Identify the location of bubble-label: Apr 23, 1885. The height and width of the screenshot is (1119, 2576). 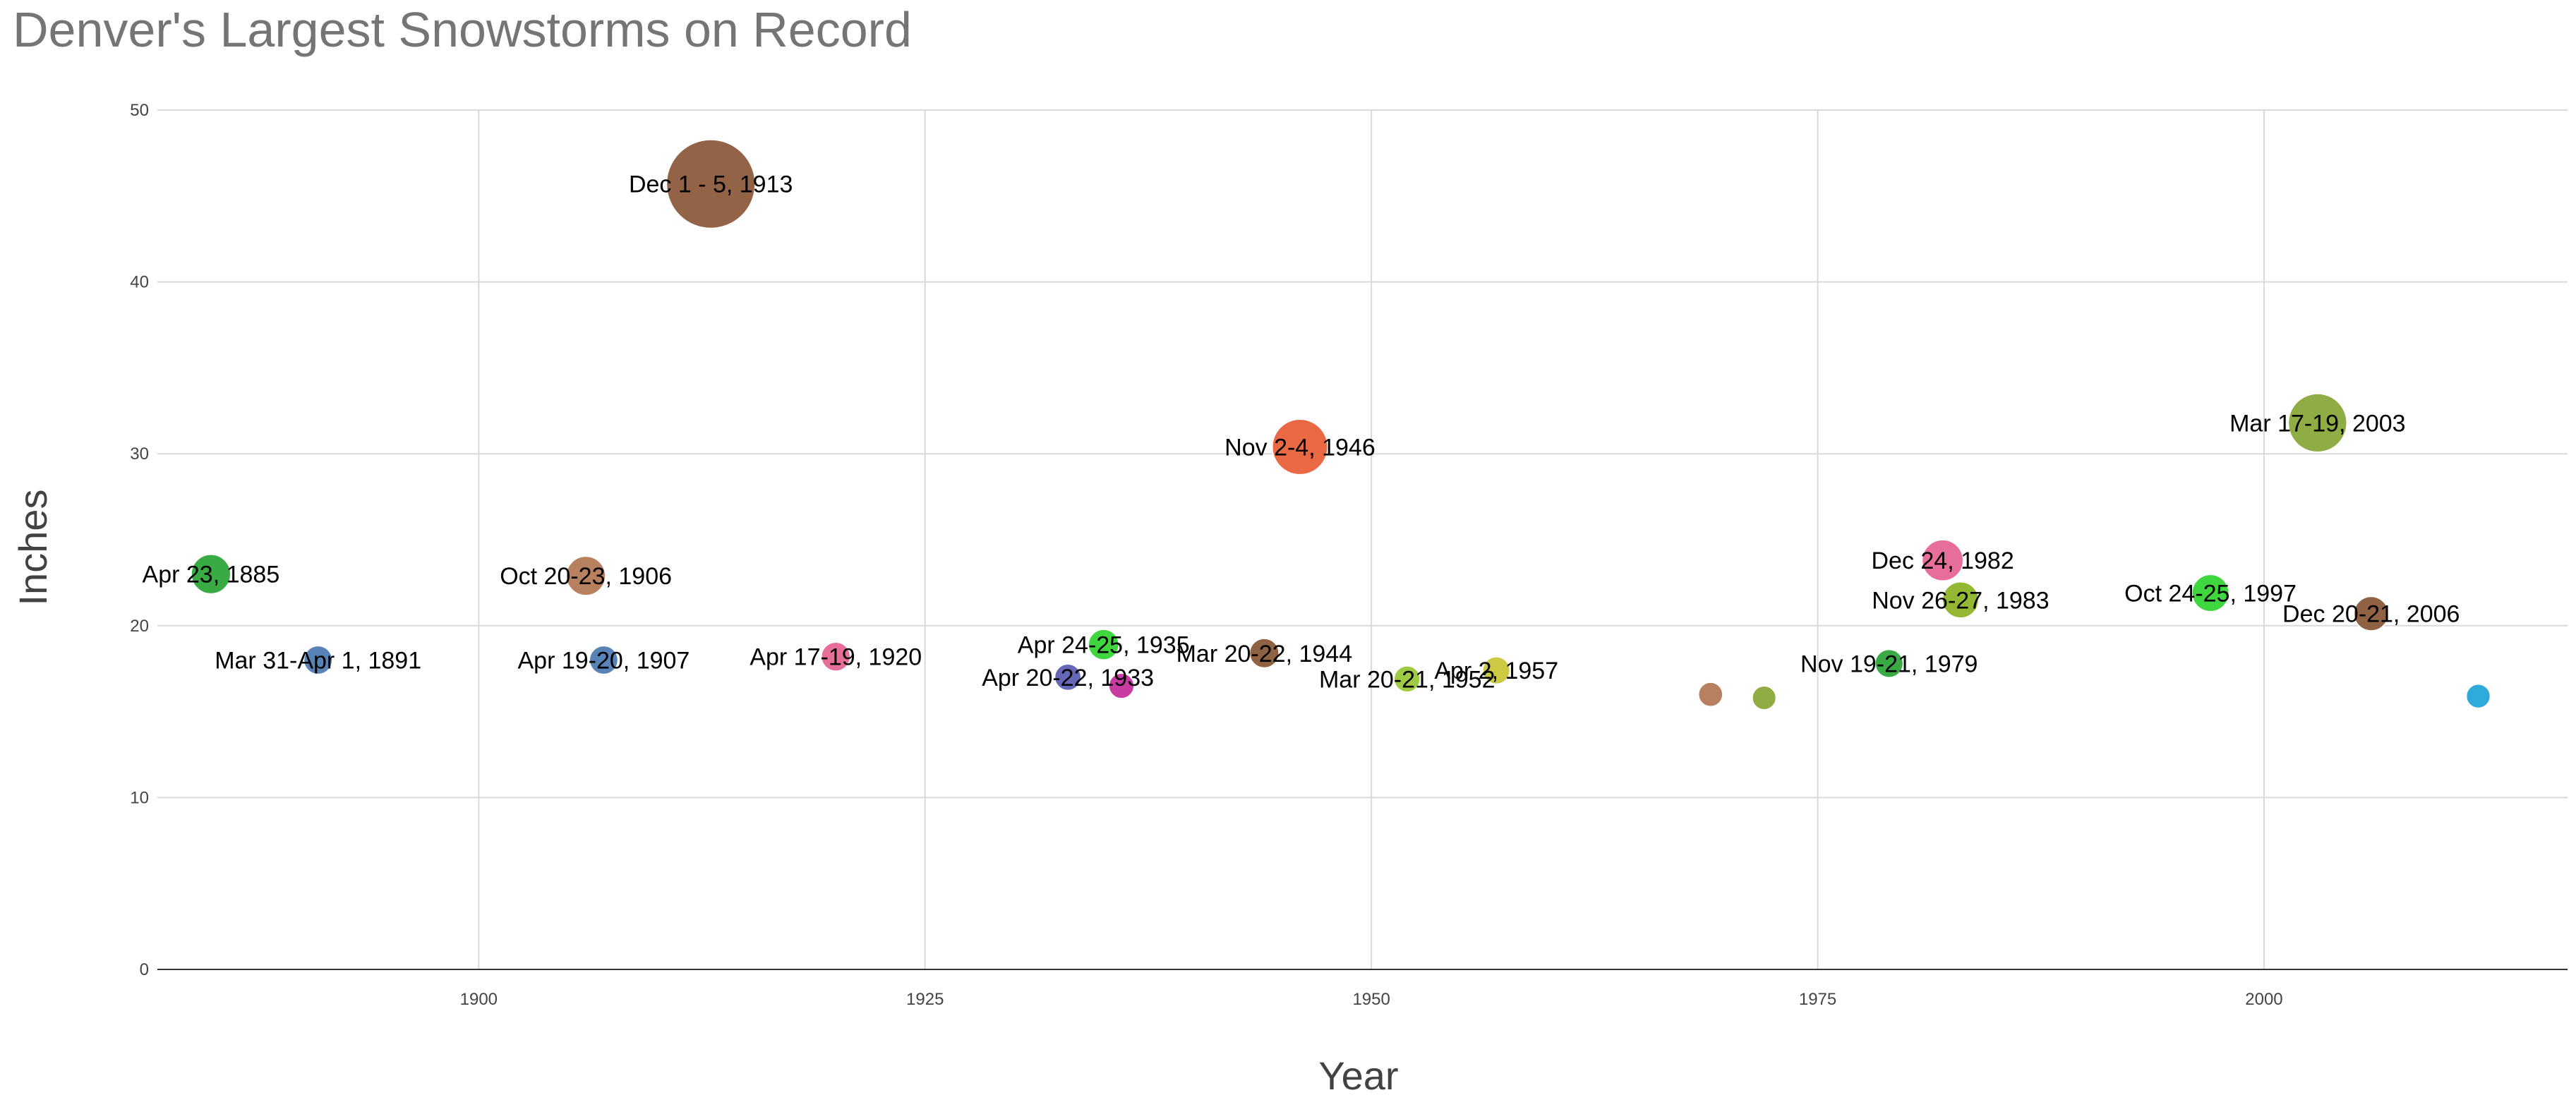
(211, 575).